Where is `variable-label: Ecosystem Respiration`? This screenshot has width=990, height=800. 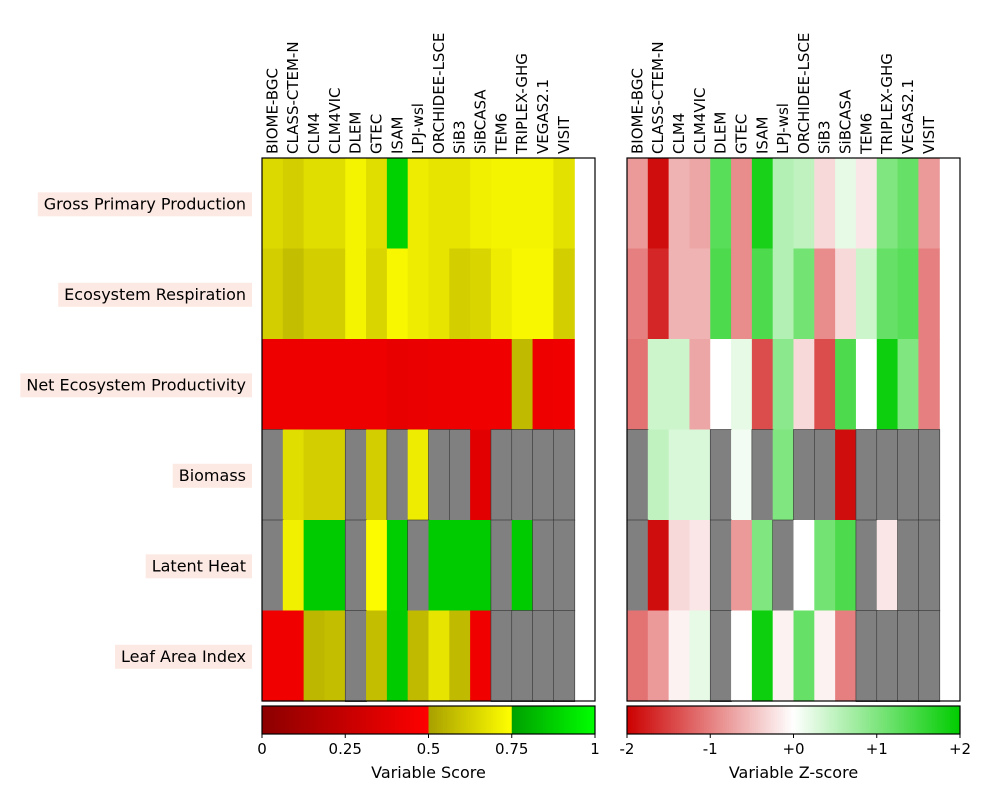
variable-label: Ecosystem Respiration is located at coordinates (155, 294).